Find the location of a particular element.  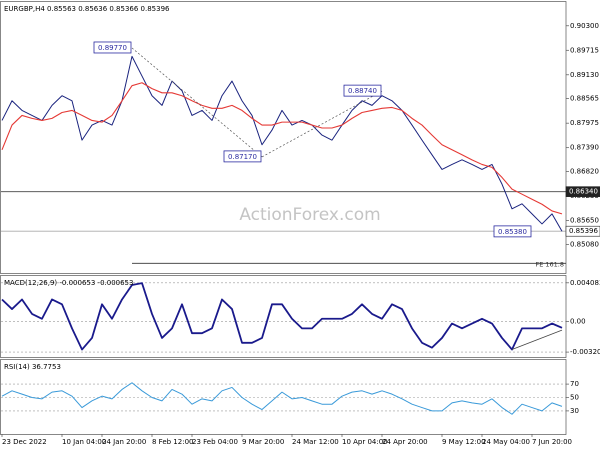

y-tick-label: 0.87390 is located at coordinates (584, 148).